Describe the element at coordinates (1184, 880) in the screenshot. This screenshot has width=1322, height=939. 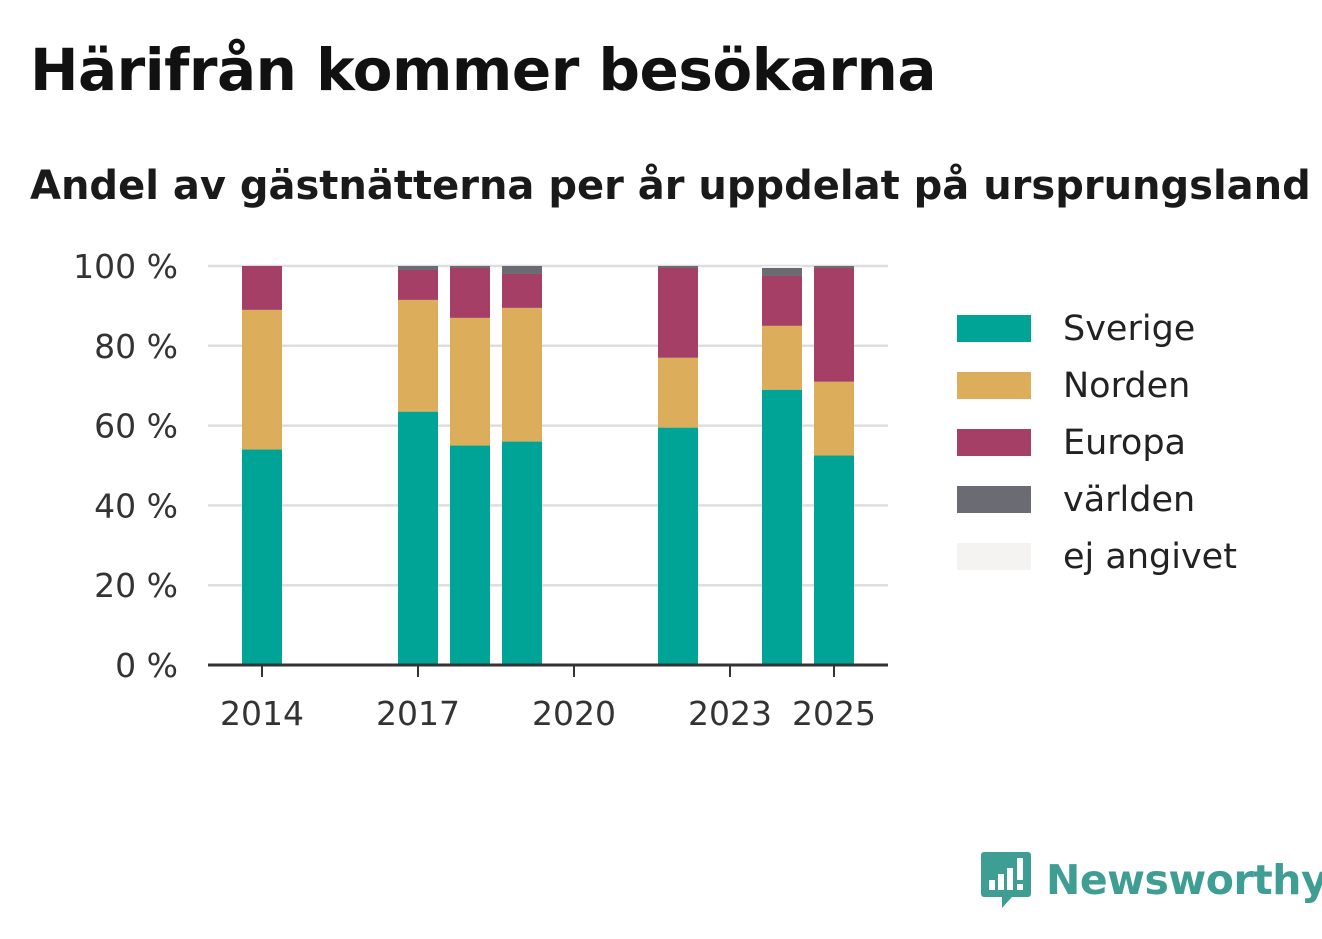
I see `brand-name: Newsworthy` at that location.